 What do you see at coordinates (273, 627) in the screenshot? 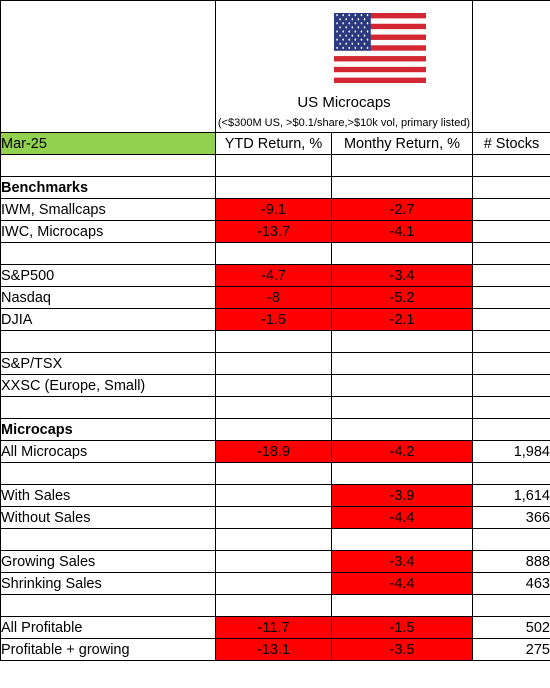
I see `ytd-return-cell: -11.7` at bounding box center [273, 627].